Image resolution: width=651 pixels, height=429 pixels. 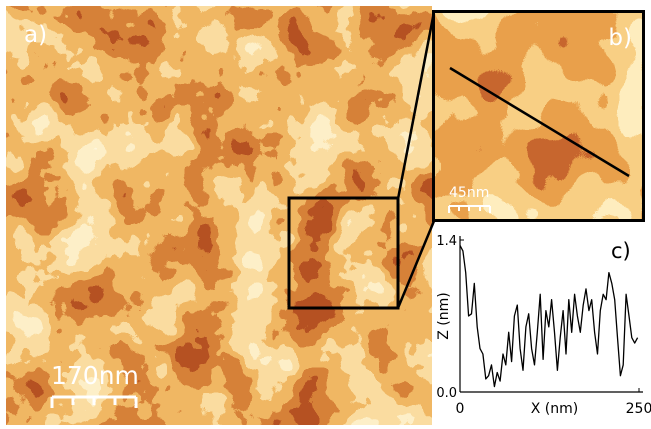 I want to click on x-tick-label: 250, so click(x=638, y=409).